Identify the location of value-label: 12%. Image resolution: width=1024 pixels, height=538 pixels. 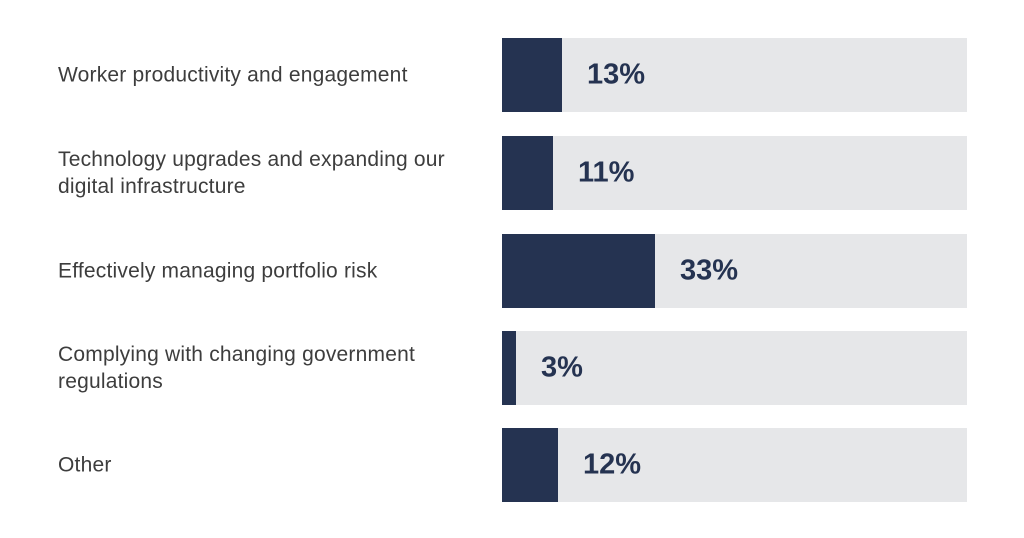
(612, 464).